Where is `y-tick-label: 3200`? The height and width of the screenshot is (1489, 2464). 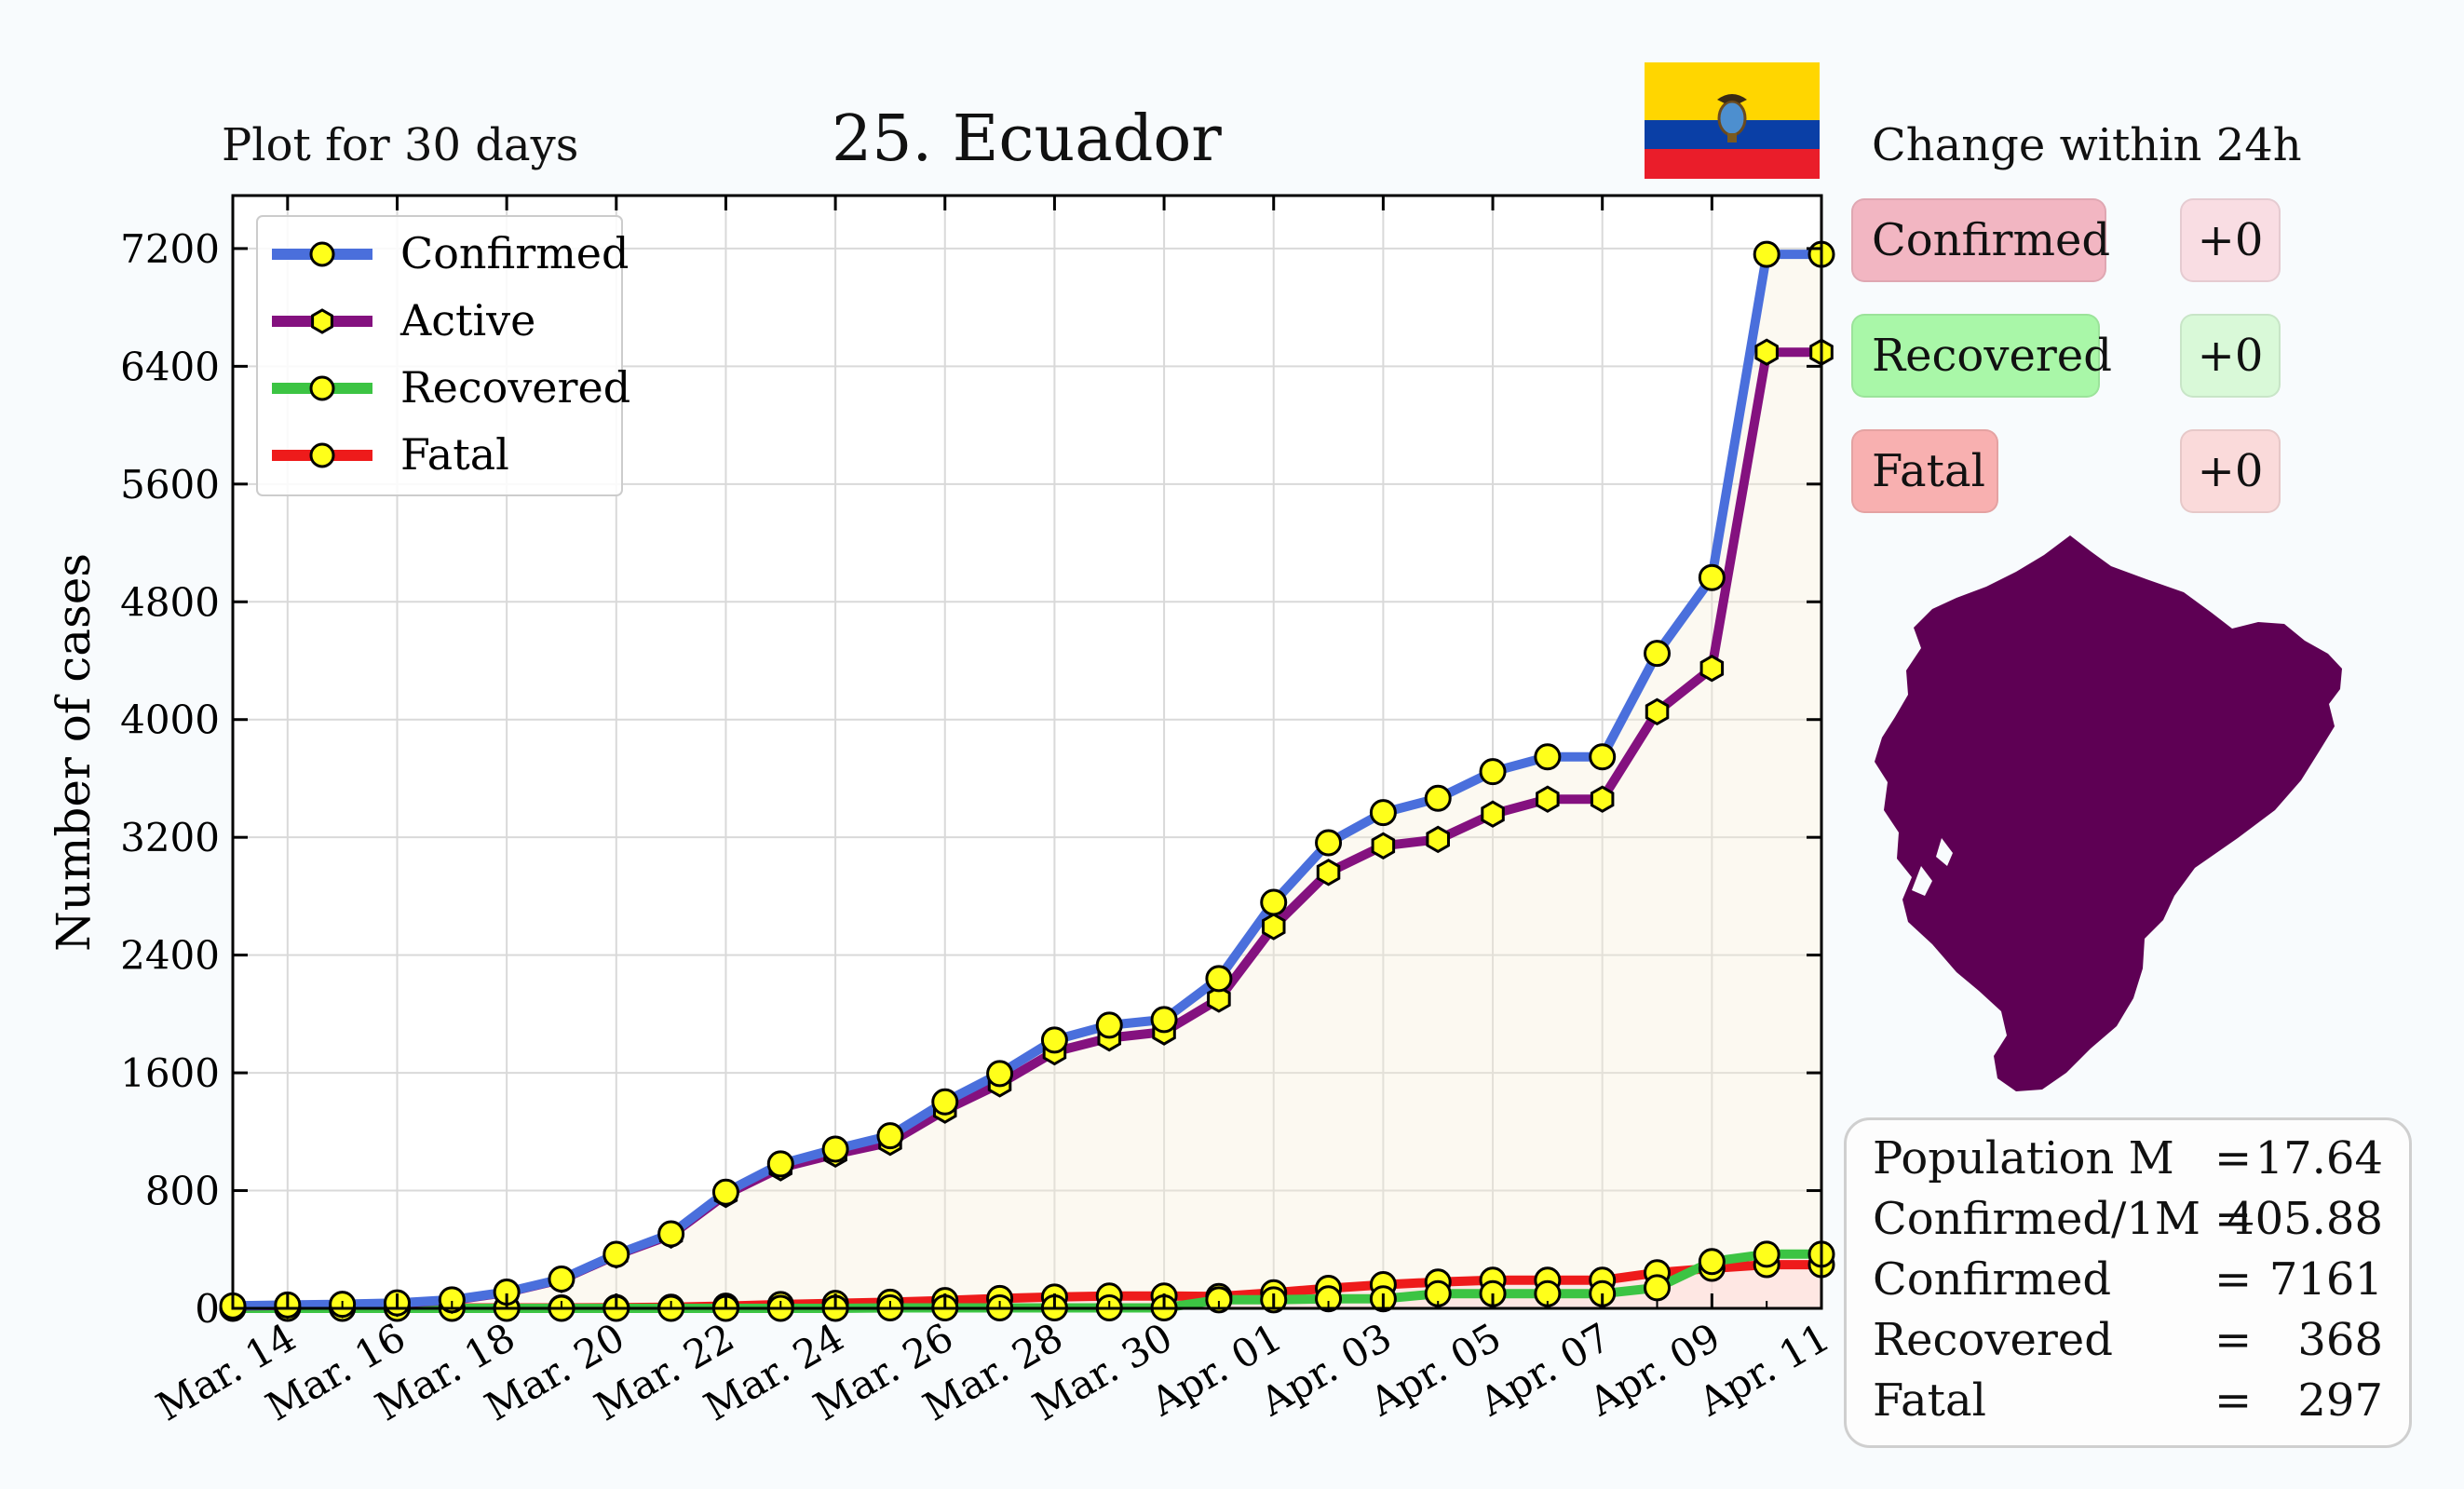
y-tick-label: 3200 is located at coordinates (170, 837).